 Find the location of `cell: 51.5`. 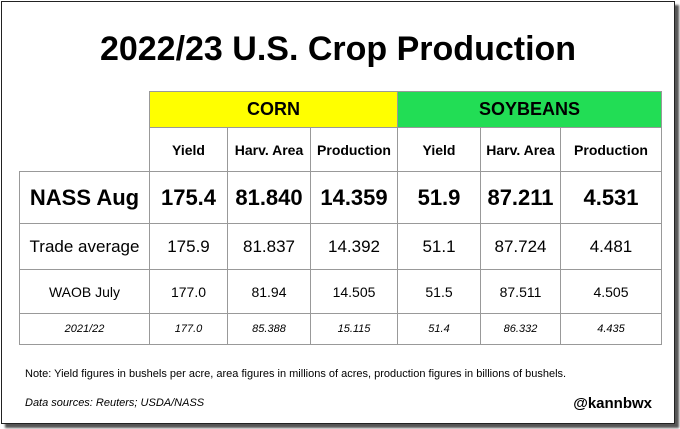

cell: 51.5 is located at coordinates (439, 291).